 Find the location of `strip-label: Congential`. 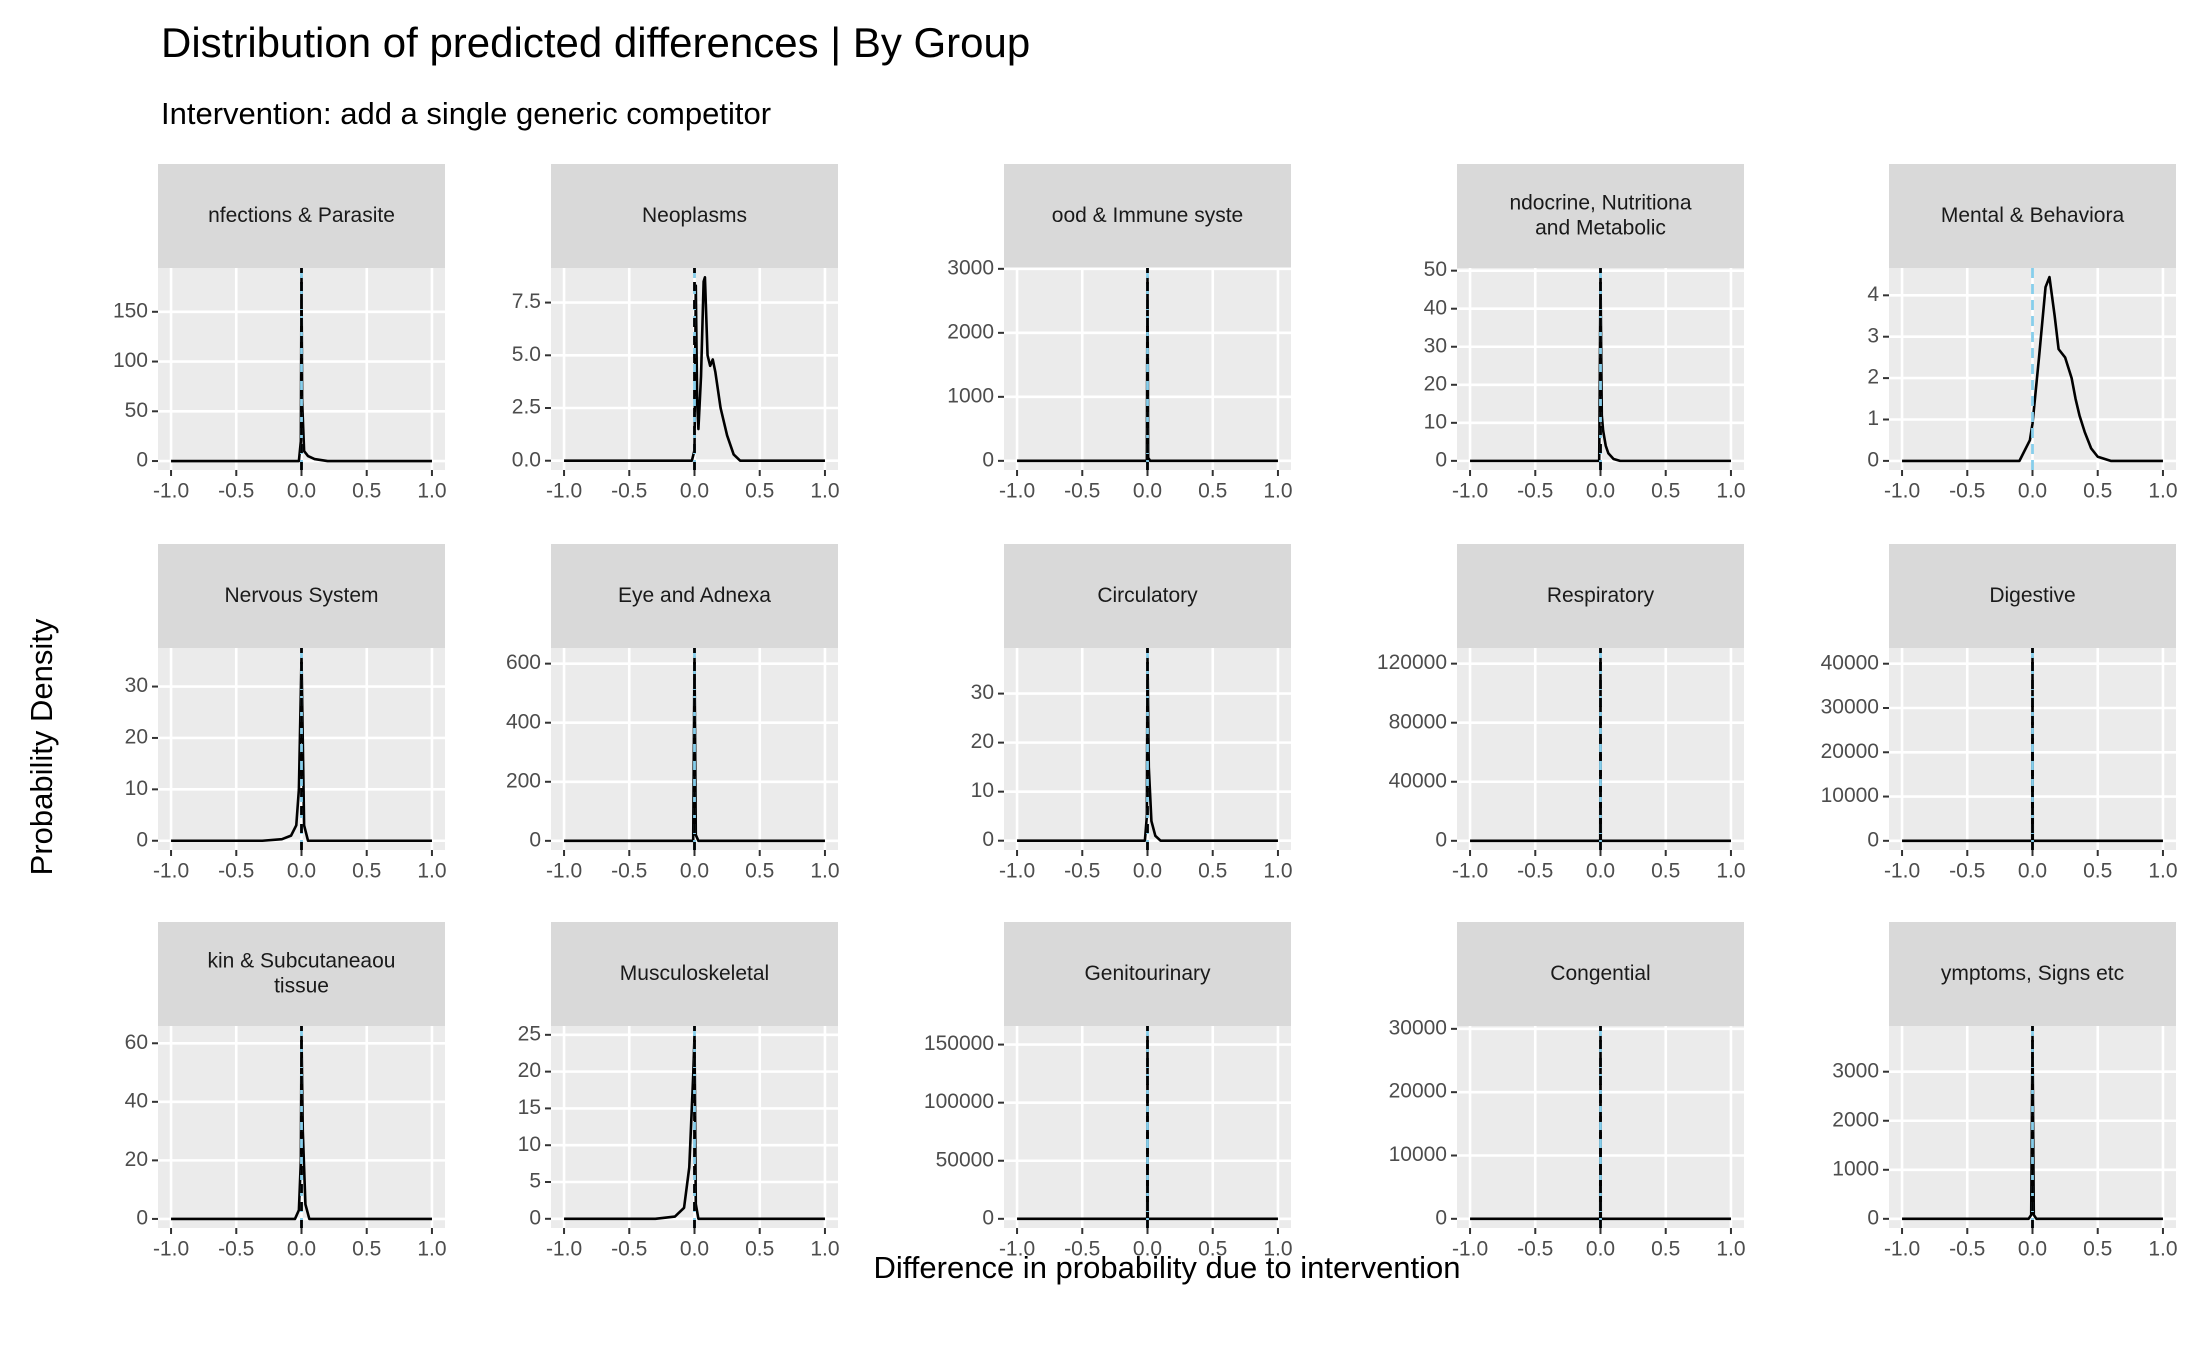

strip-label: Congential is located at coordinates (1600, 973).